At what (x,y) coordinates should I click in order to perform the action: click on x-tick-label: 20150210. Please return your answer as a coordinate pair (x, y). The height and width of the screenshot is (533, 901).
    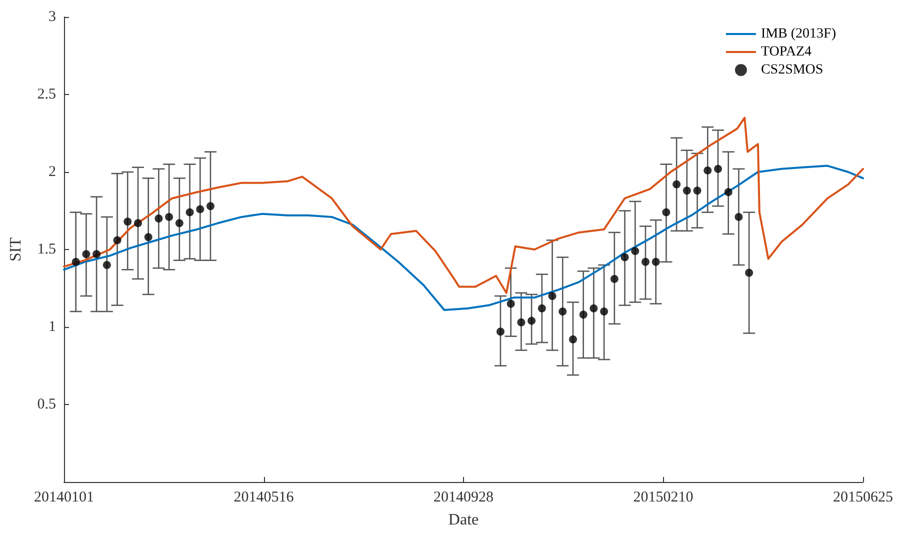
    Looking at the image, I should click on (663, 498).